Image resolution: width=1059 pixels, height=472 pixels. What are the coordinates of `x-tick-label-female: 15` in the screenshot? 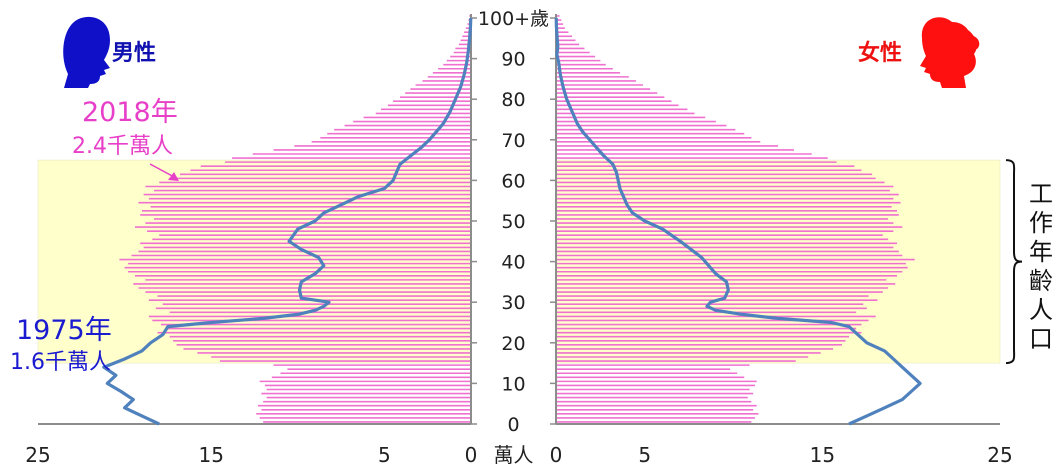 It's located at (822, 455).